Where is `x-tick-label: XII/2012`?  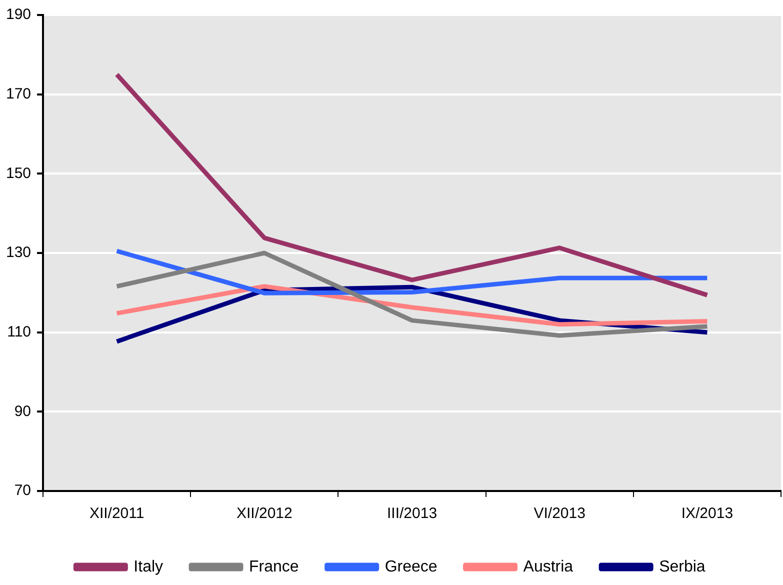
x-tick-label: XII/2012 is located at coordinates (264, 513).